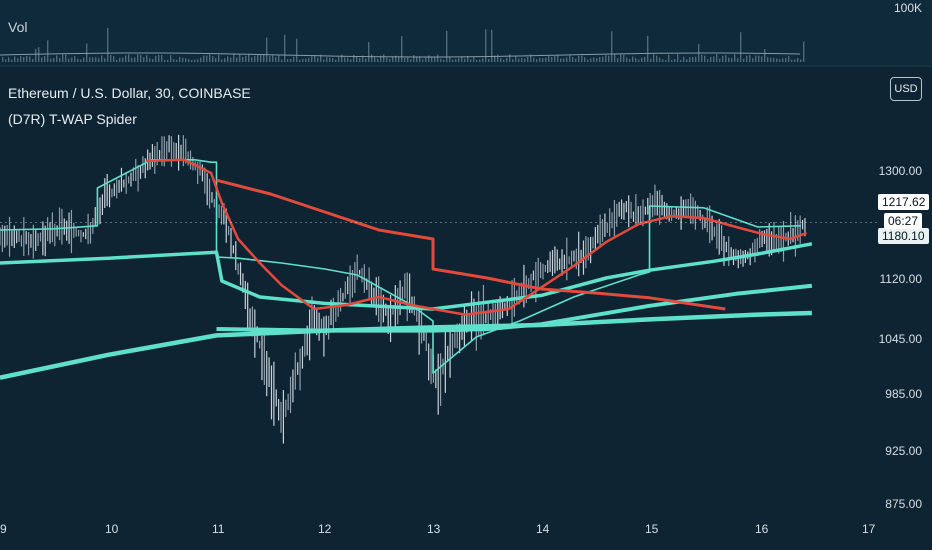 Image resolution: width=932 pixels, height=550 pixels. Describe the element at coordinates (906, 89) in the screenshot. I see `currency-badge: USD` at that location.